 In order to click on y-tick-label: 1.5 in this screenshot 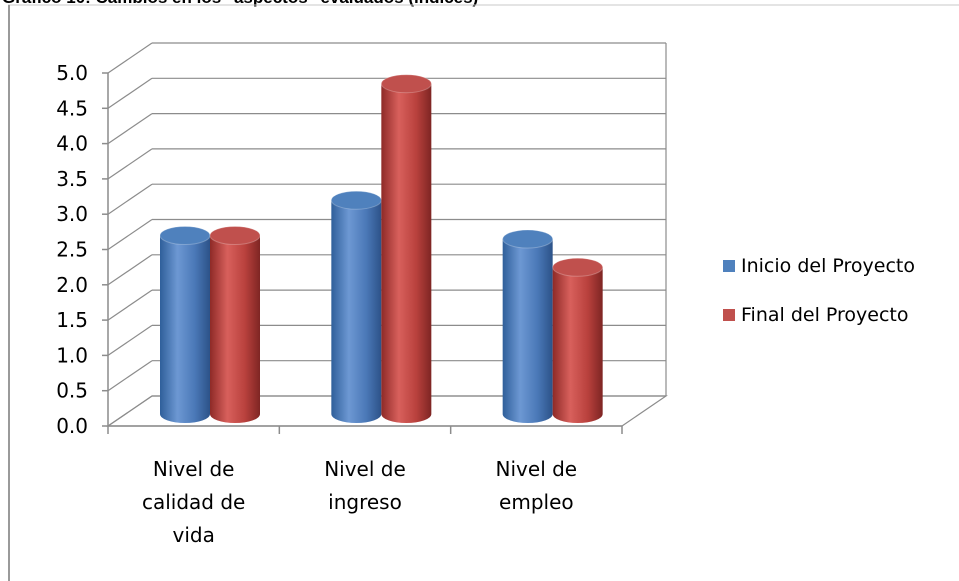, I will do `click(72, 320)`.